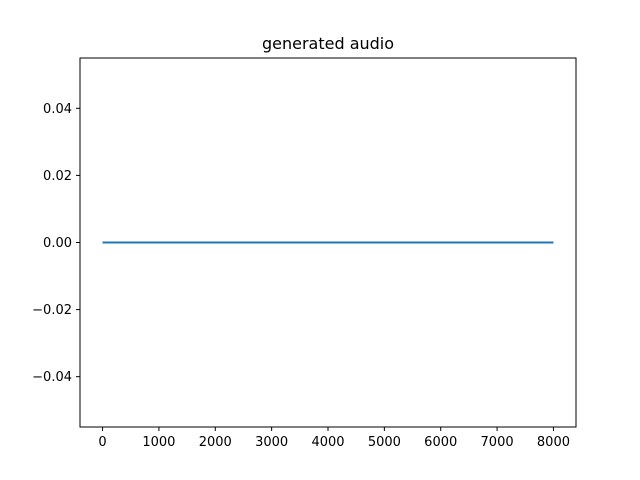  I want to click on x-tick-label: 8000, so click(553, 442).